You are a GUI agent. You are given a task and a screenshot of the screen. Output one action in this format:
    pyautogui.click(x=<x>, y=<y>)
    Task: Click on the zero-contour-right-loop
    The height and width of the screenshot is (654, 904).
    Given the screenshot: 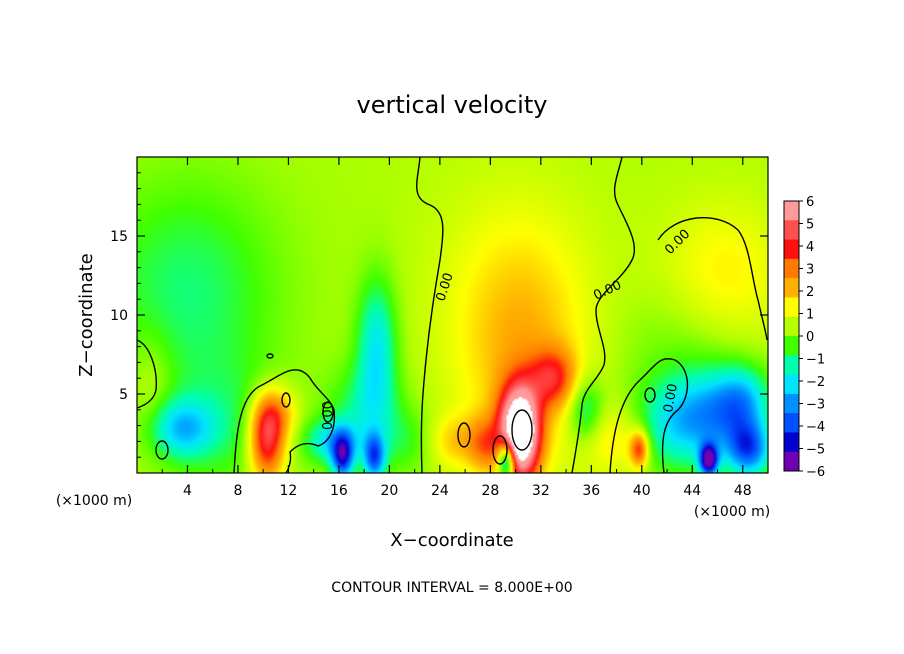 What is the action you would take?
    pyautogui.click(x=712, y=279)
    